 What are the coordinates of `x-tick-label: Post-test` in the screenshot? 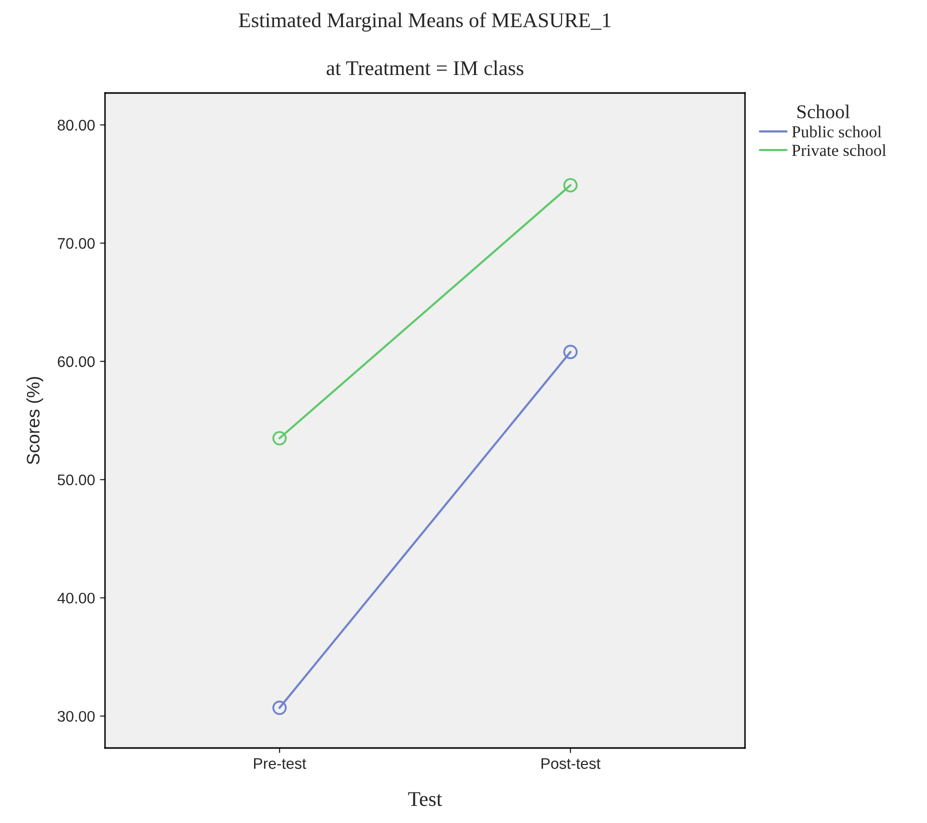 It's located at (571, 763).